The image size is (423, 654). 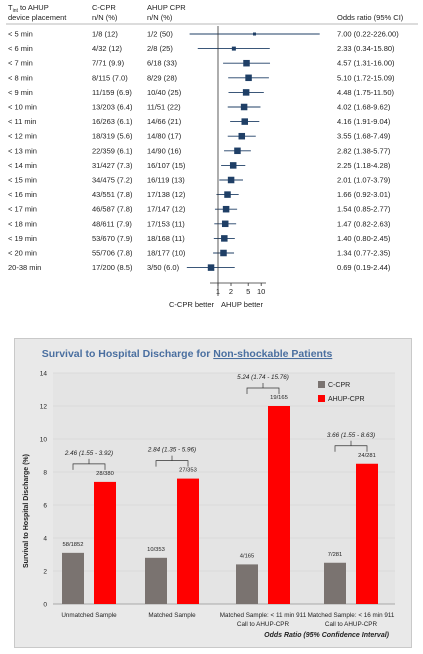 What do you see at coordinates (366, 63) in the screenshot?
I see `row-or-text: 4.57 (1.31-16.00)` at bounding box center [366, 63].